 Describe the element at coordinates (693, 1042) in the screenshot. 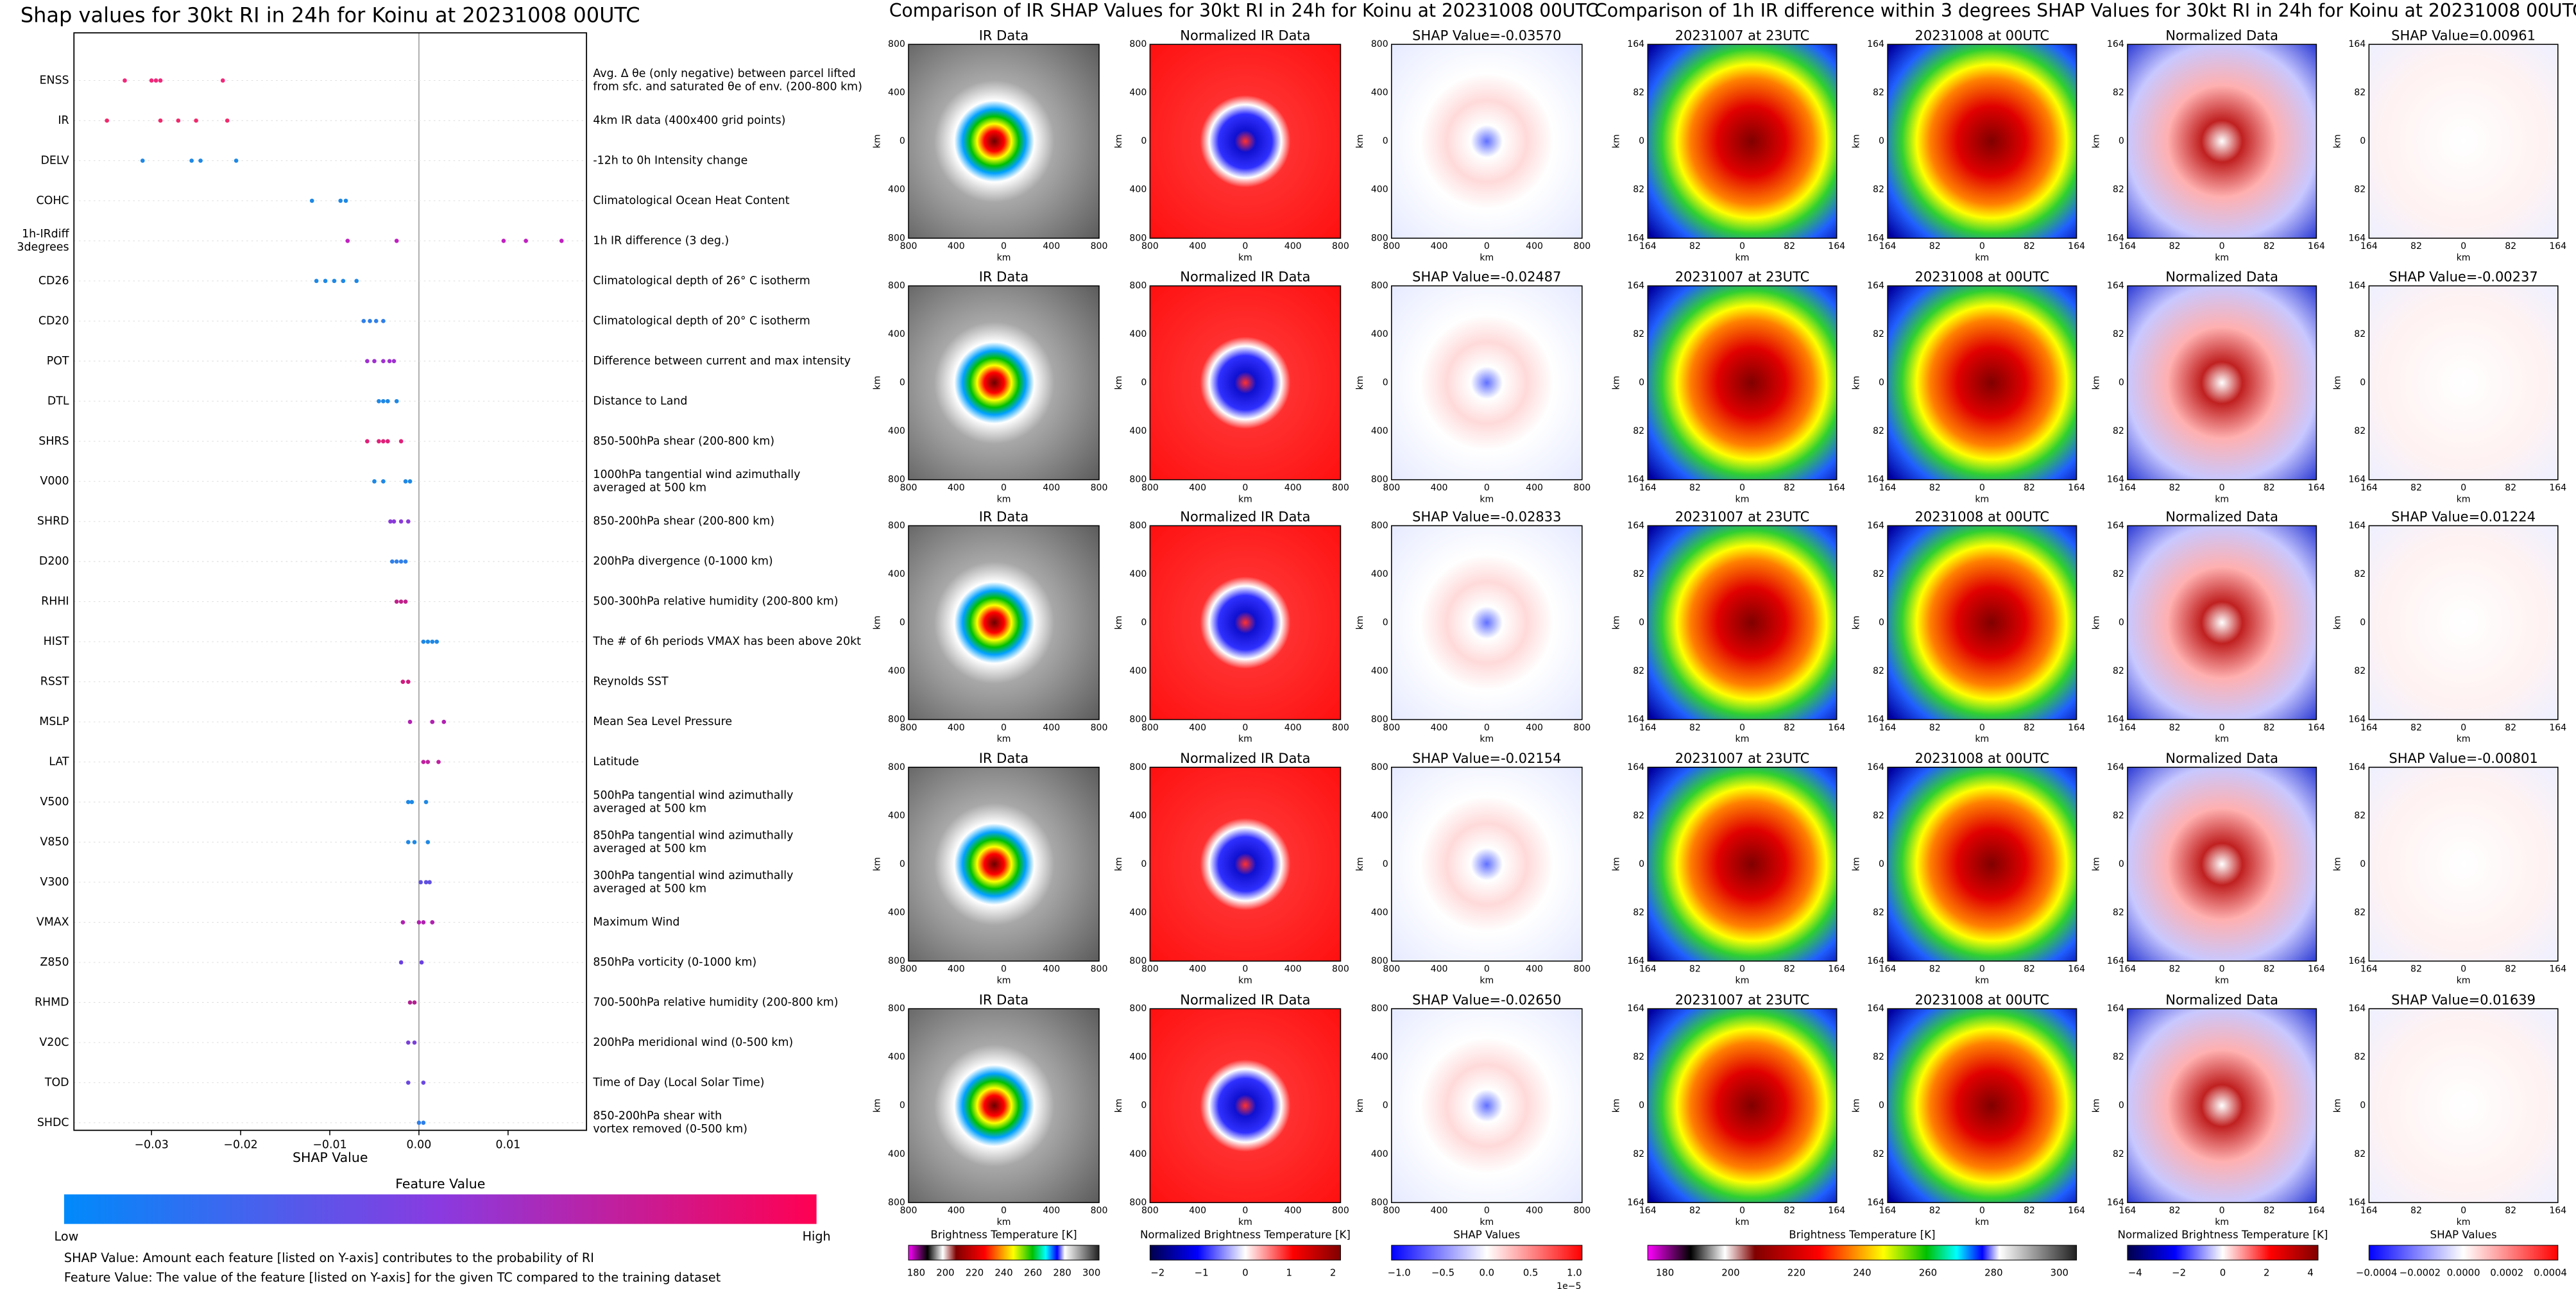

I see `feature-description: 200hPa meridional wind (0-500 km)` at that location.